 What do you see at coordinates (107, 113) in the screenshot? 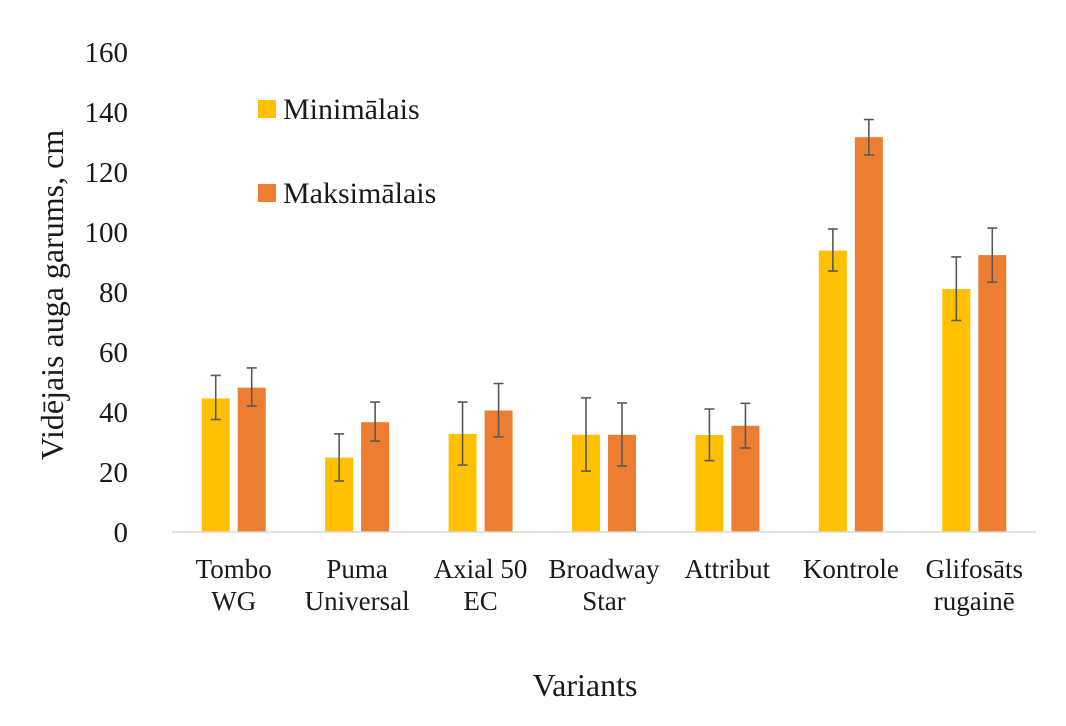
I see `y-tick-label: 140` at bounding box center [107, 113].